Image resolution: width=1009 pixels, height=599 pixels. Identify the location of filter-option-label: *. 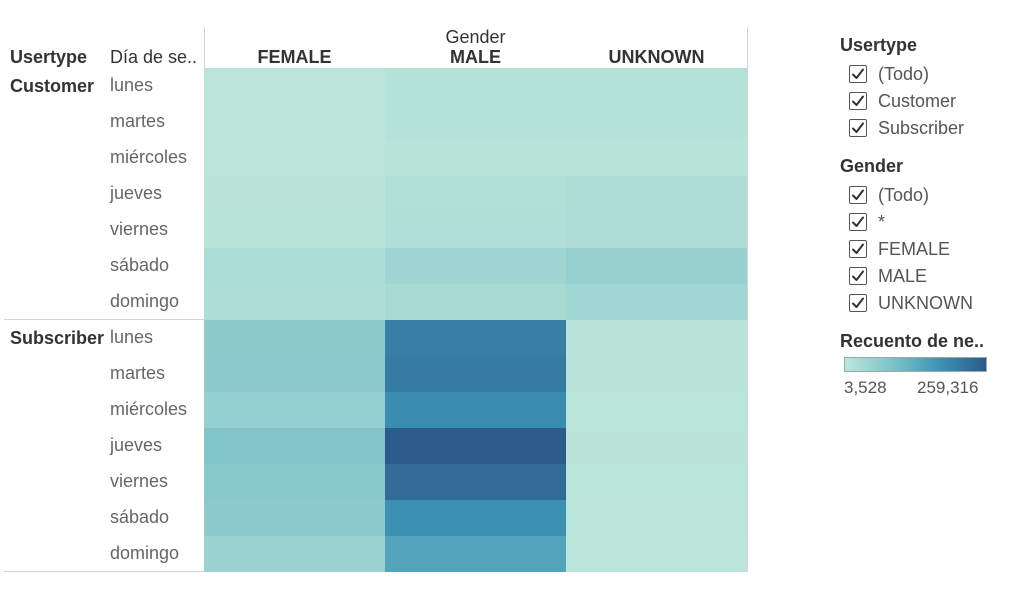
(882, 221).